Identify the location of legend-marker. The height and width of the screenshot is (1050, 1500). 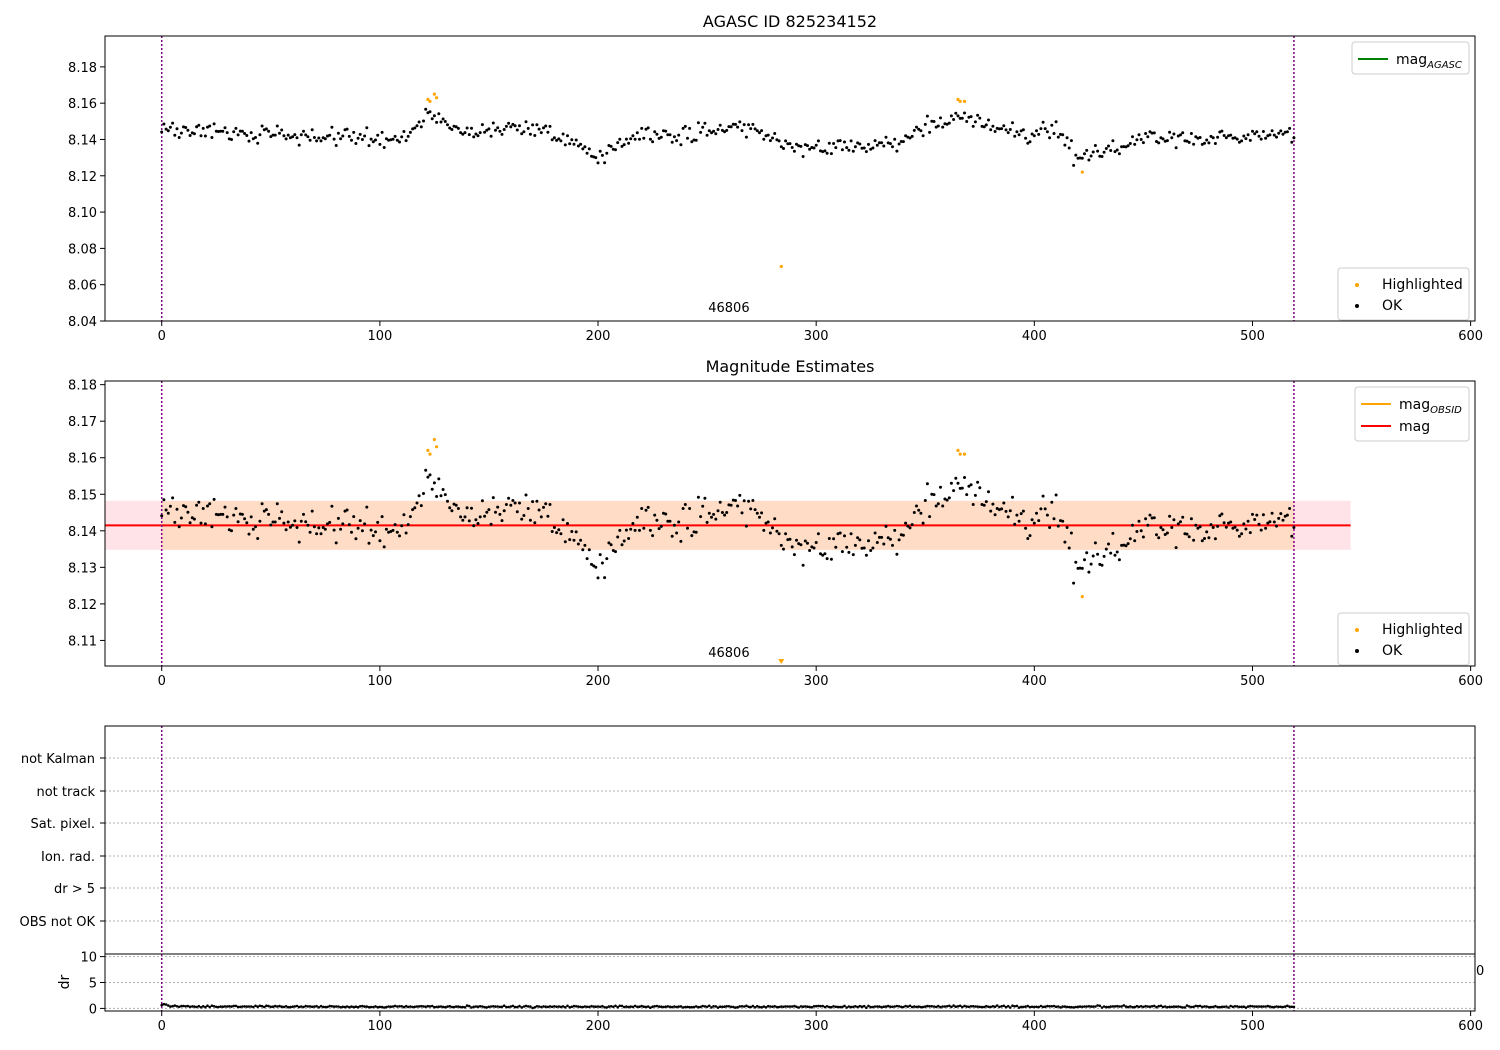
(1357, 285).